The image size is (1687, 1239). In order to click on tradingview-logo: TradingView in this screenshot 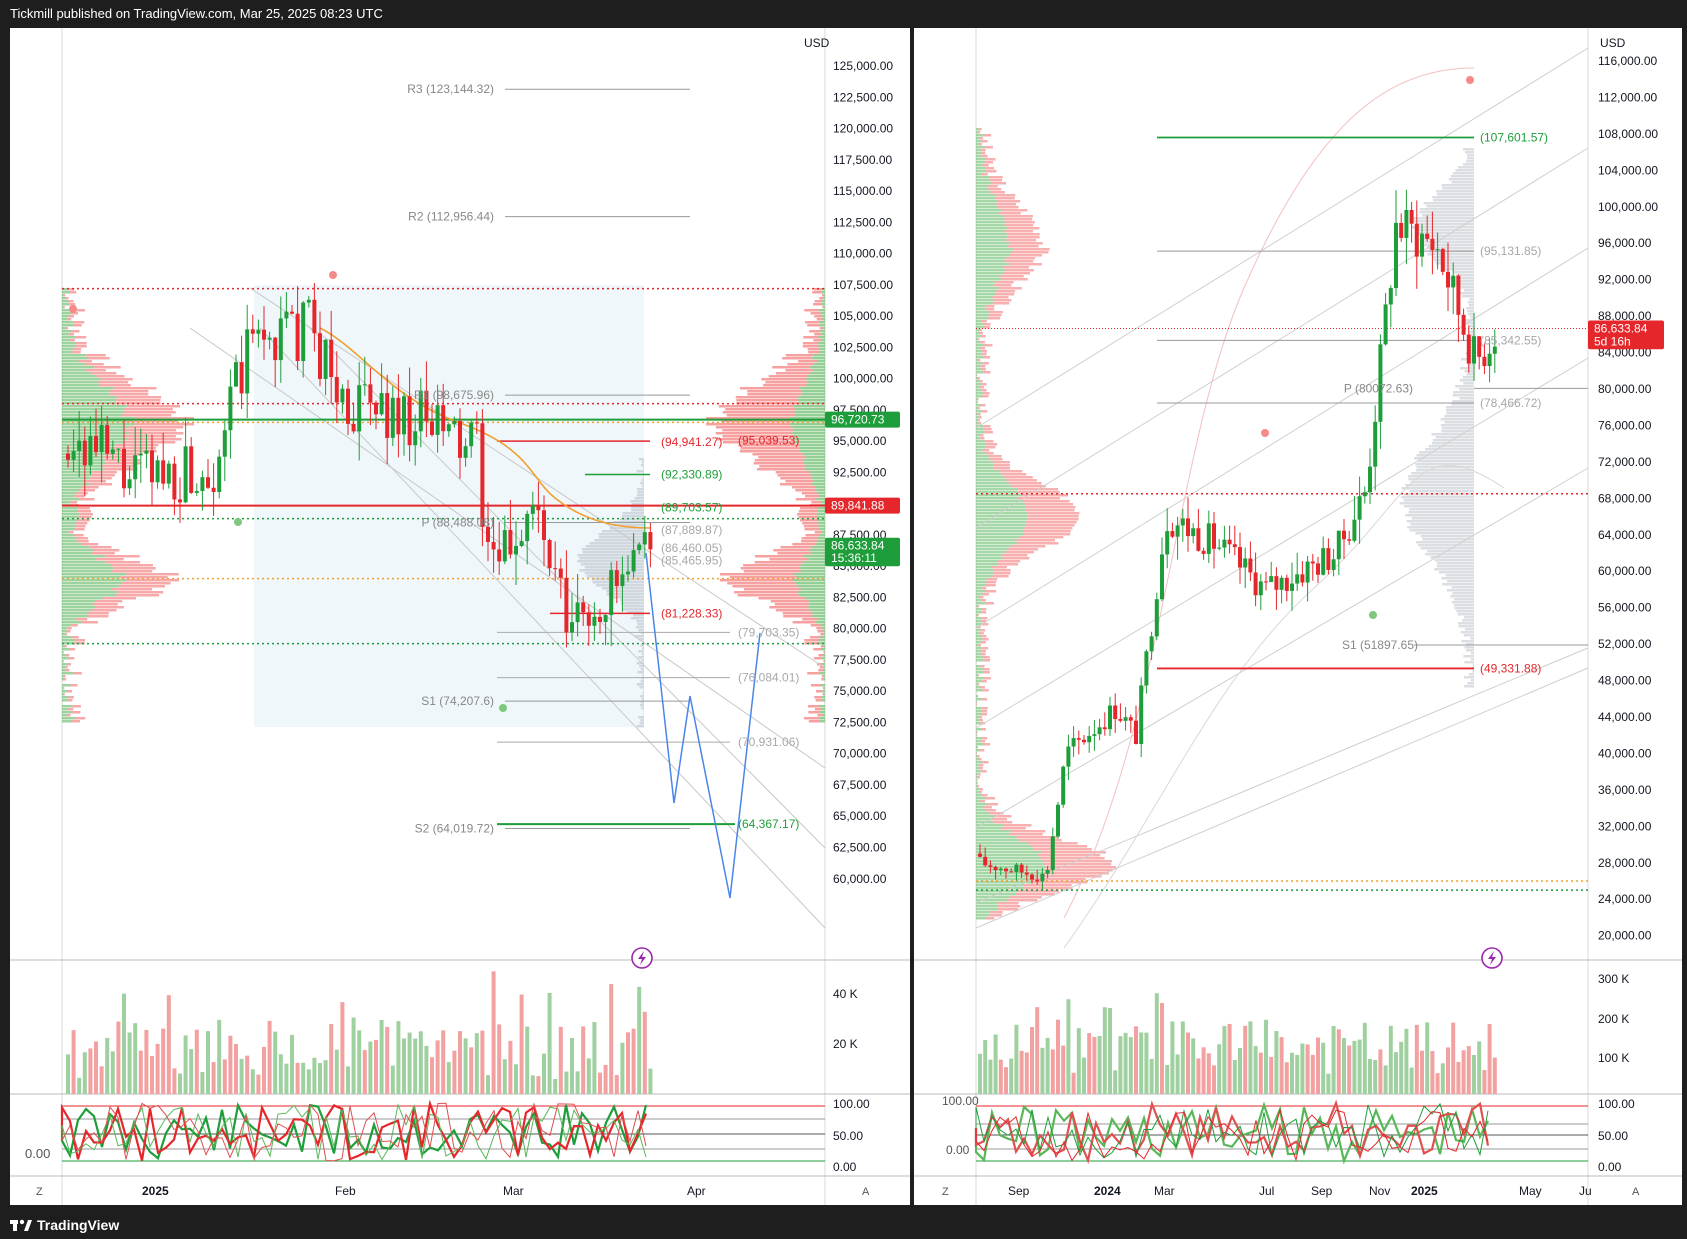, I will do `click(64, 1225)`.